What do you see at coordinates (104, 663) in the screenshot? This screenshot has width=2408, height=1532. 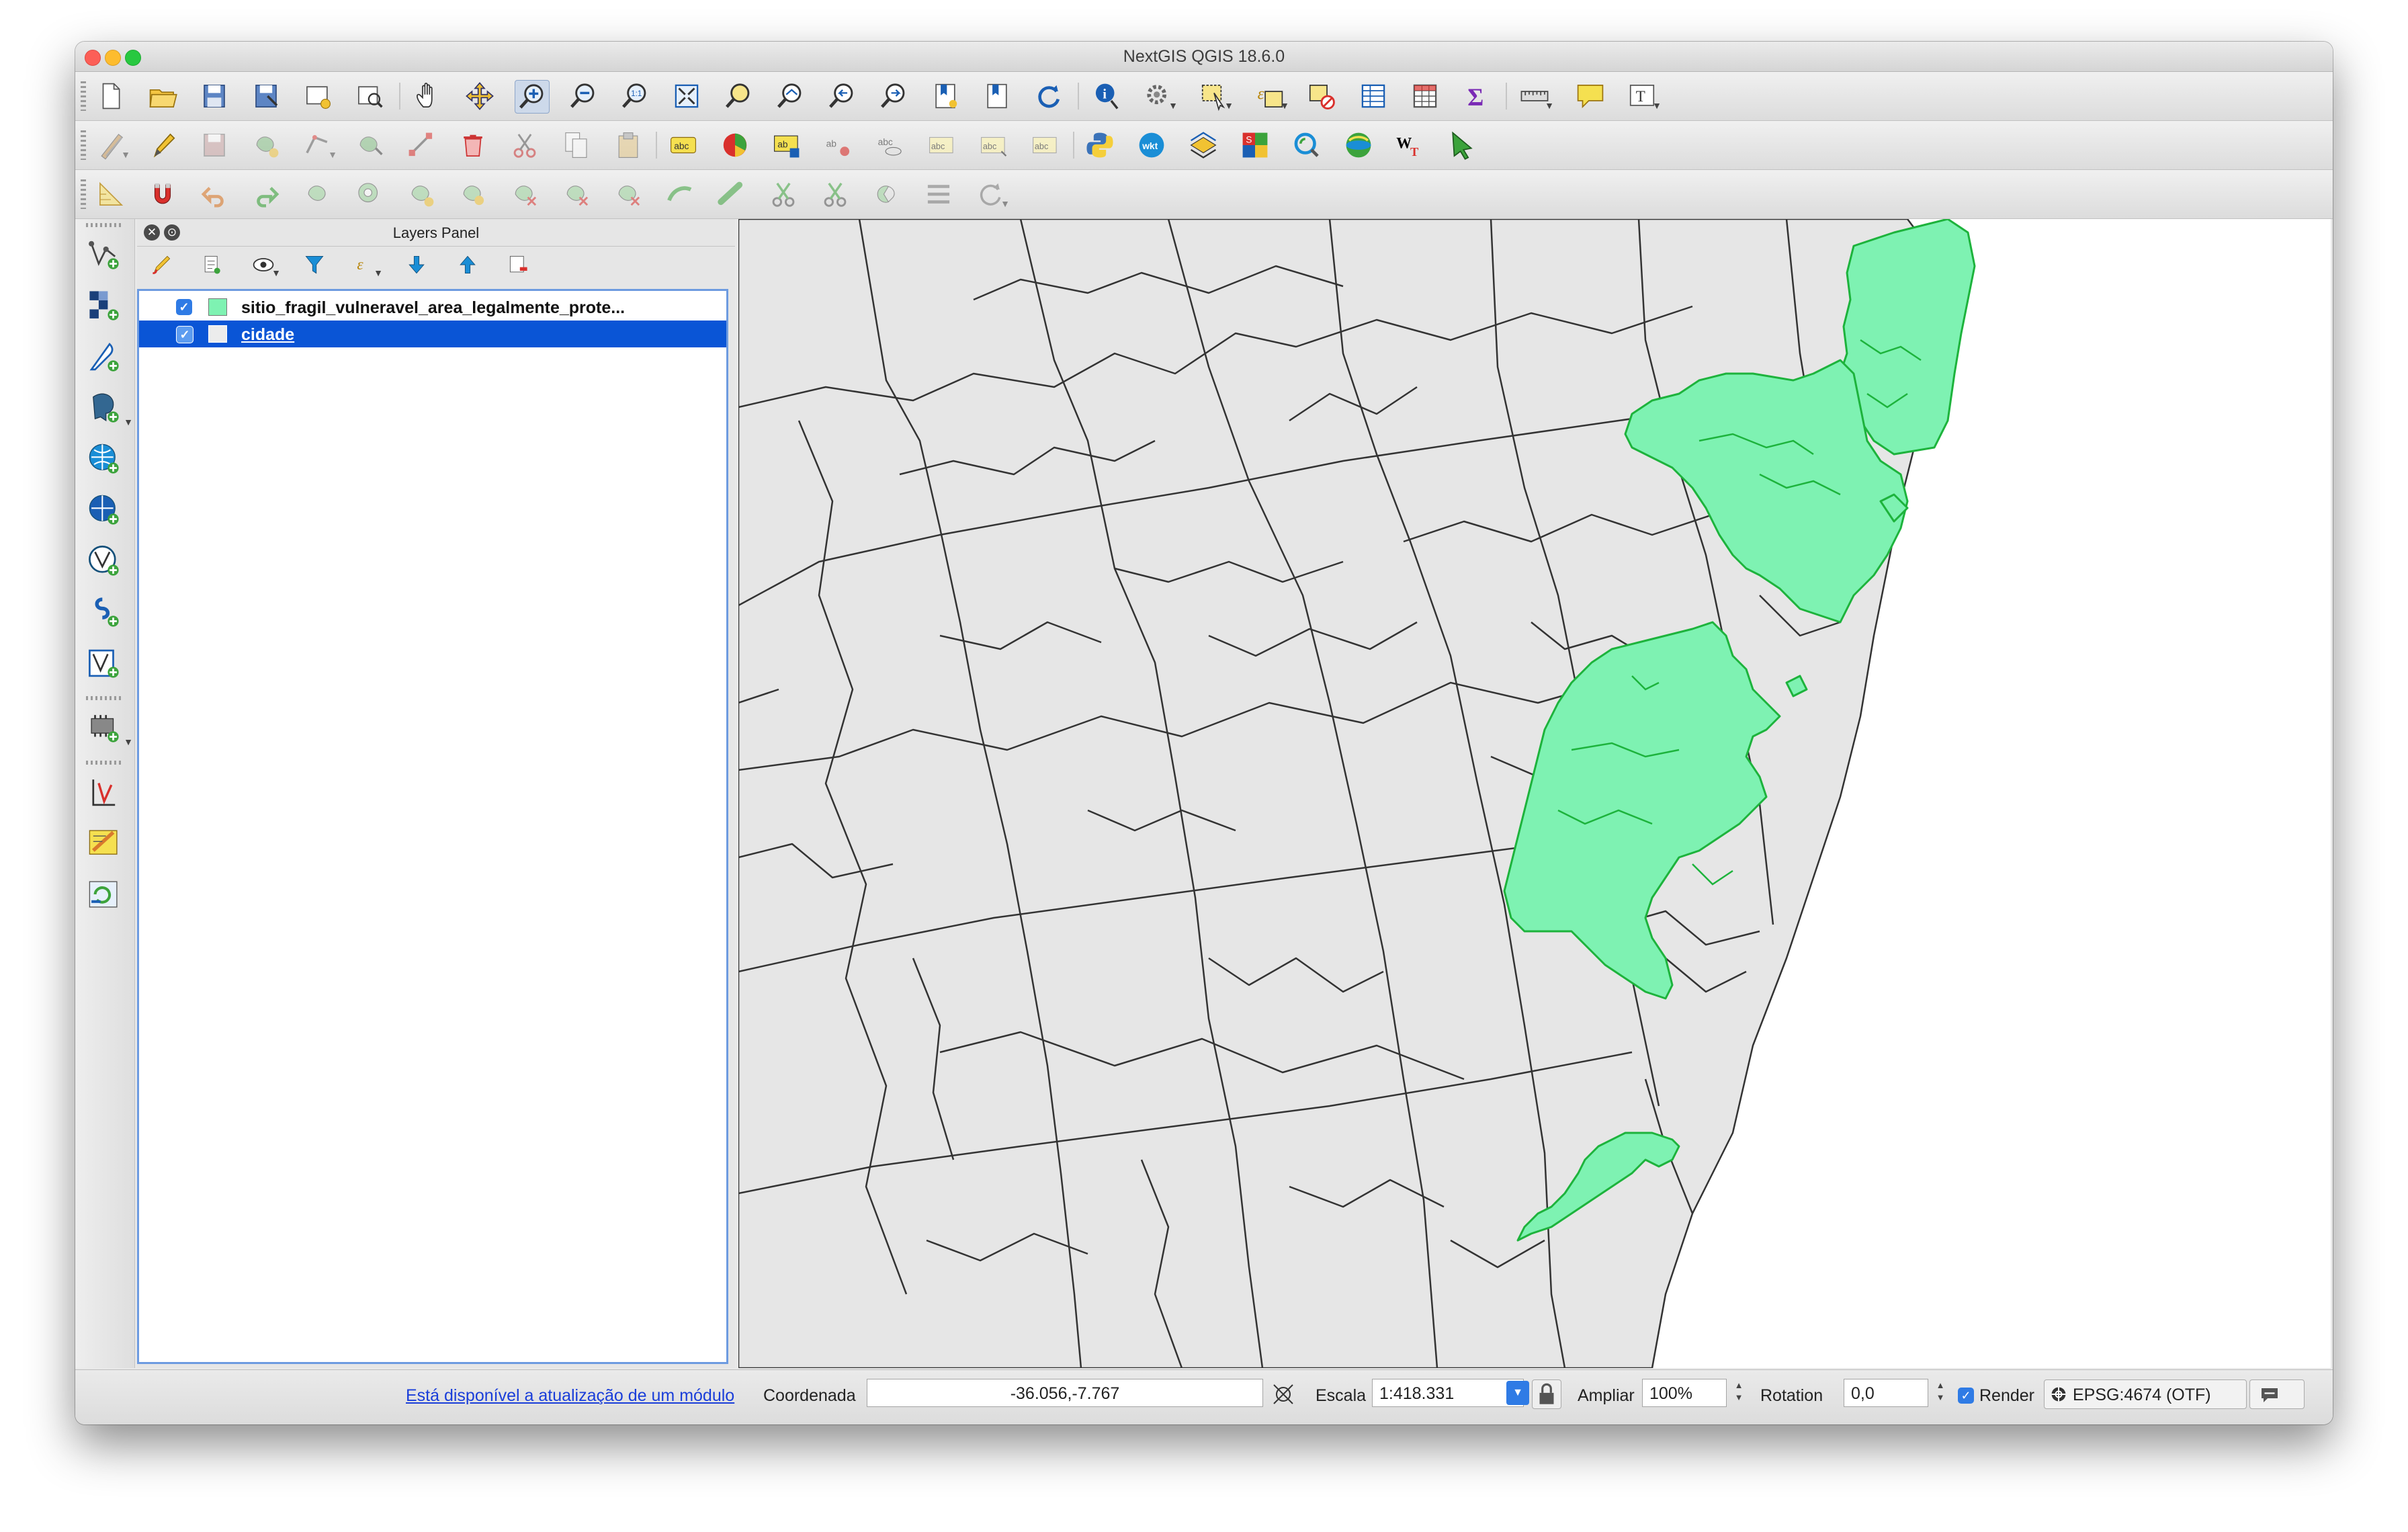 I see `add-virtual-layer-icon` at bounding box center [104, 663].